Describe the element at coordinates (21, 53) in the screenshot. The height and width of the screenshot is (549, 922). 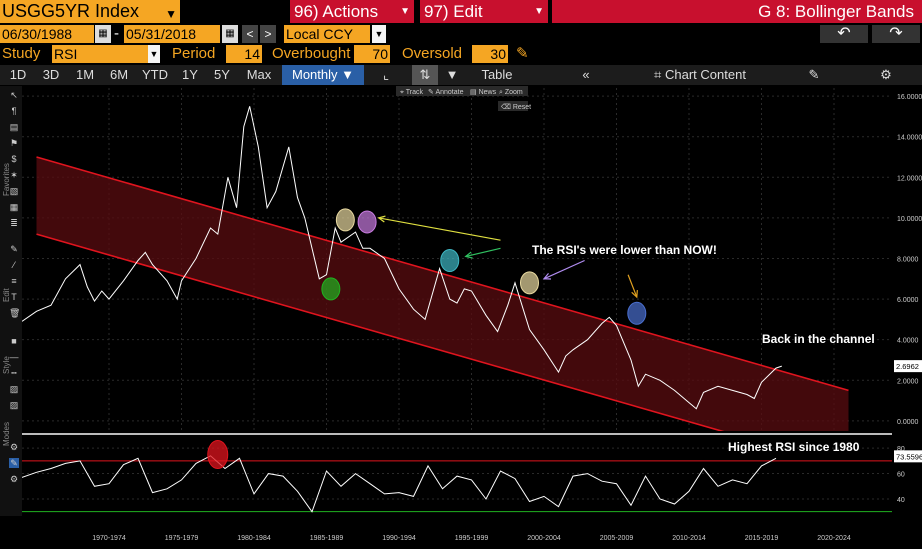
I see `study-label: Study` at that location.